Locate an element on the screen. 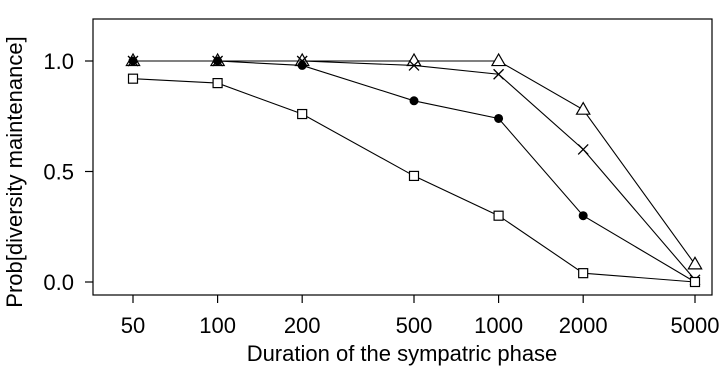 Image resolution: width=725 pixels, height=369 pixels. x-axis-title: Duration of the sympatric phase is located at coordinates (402, 353).